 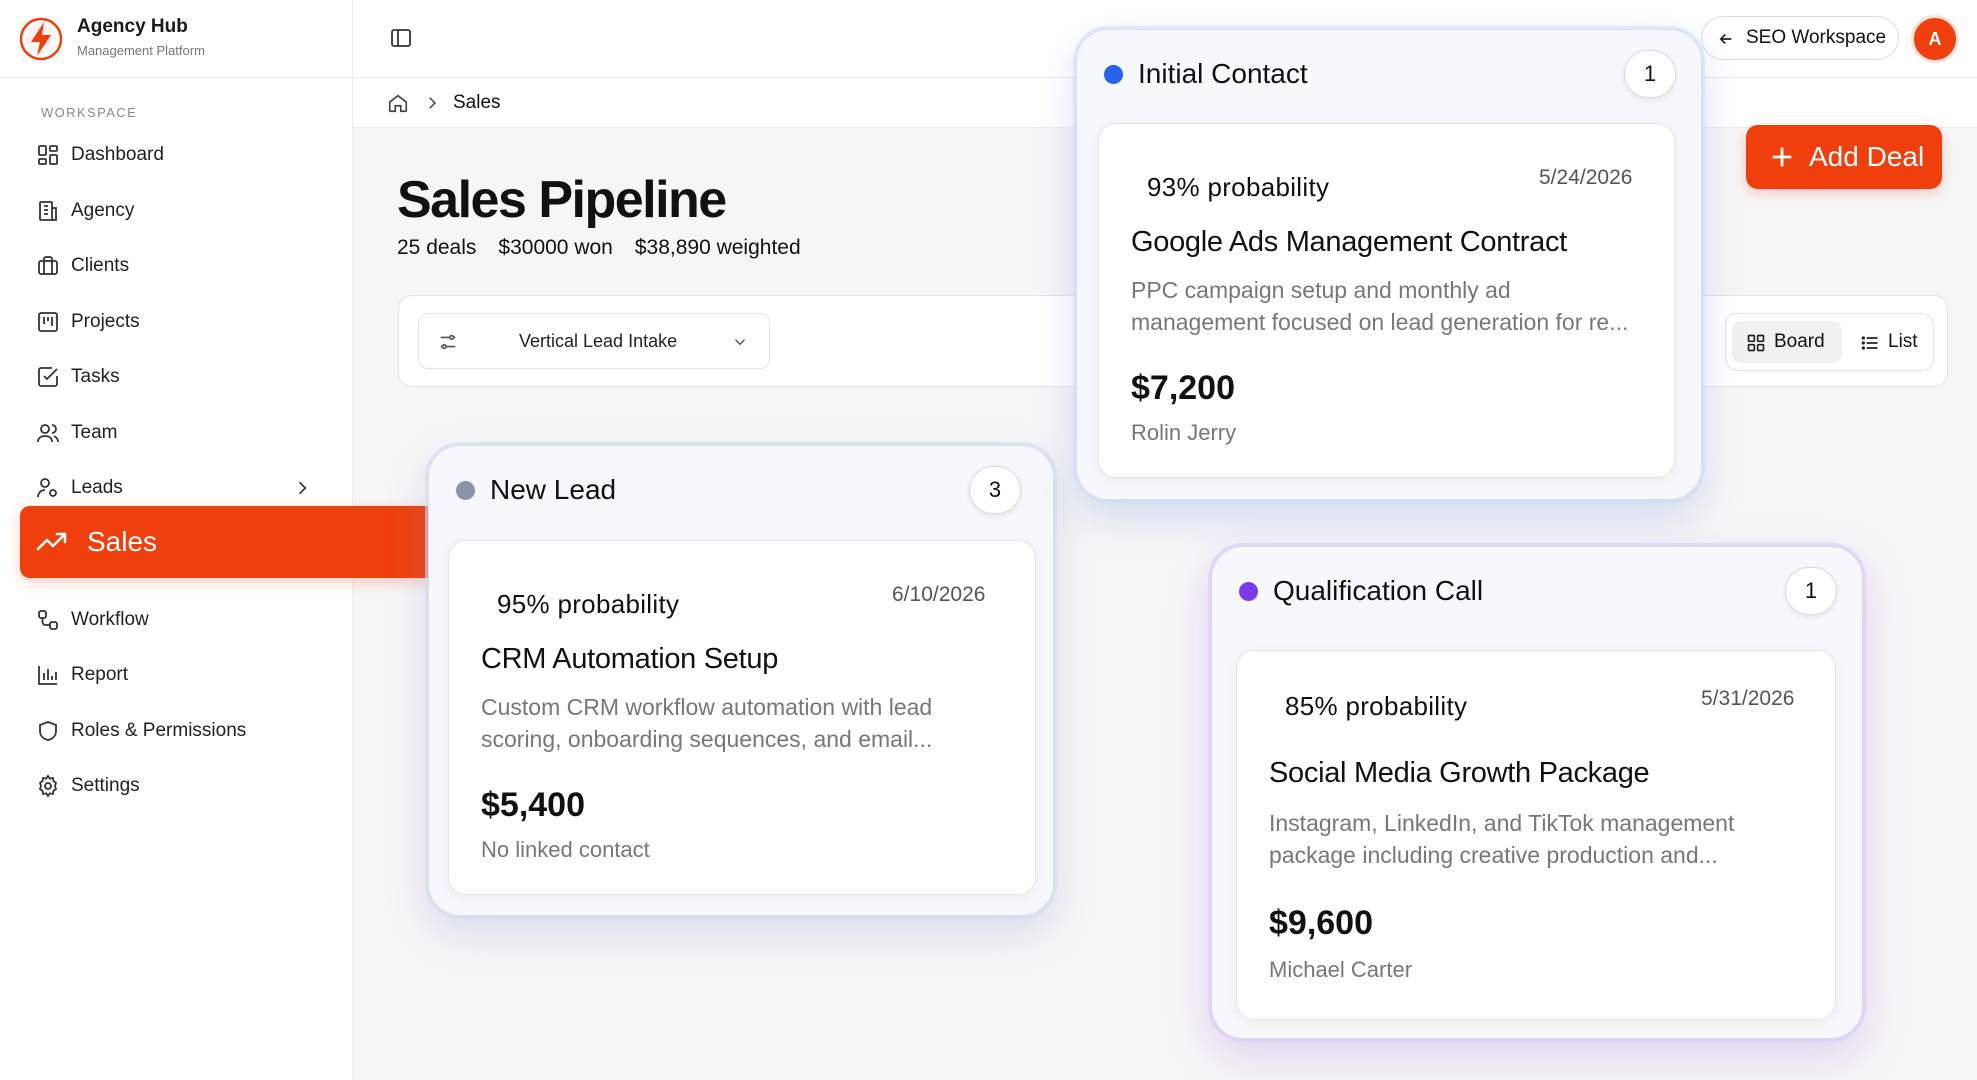 I want to click on deal-date: 5/31/2026, so click(x=1748, y=698).